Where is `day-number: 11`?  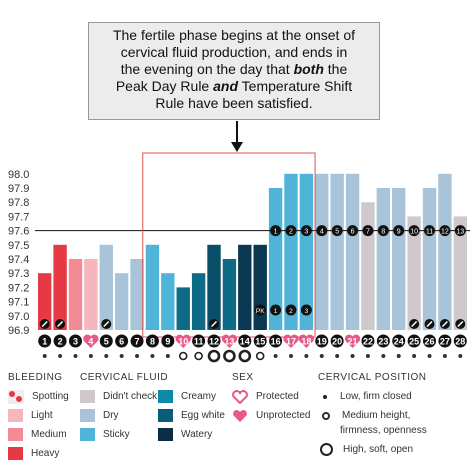 day-number: 11 is located at coordinates (199, 342).